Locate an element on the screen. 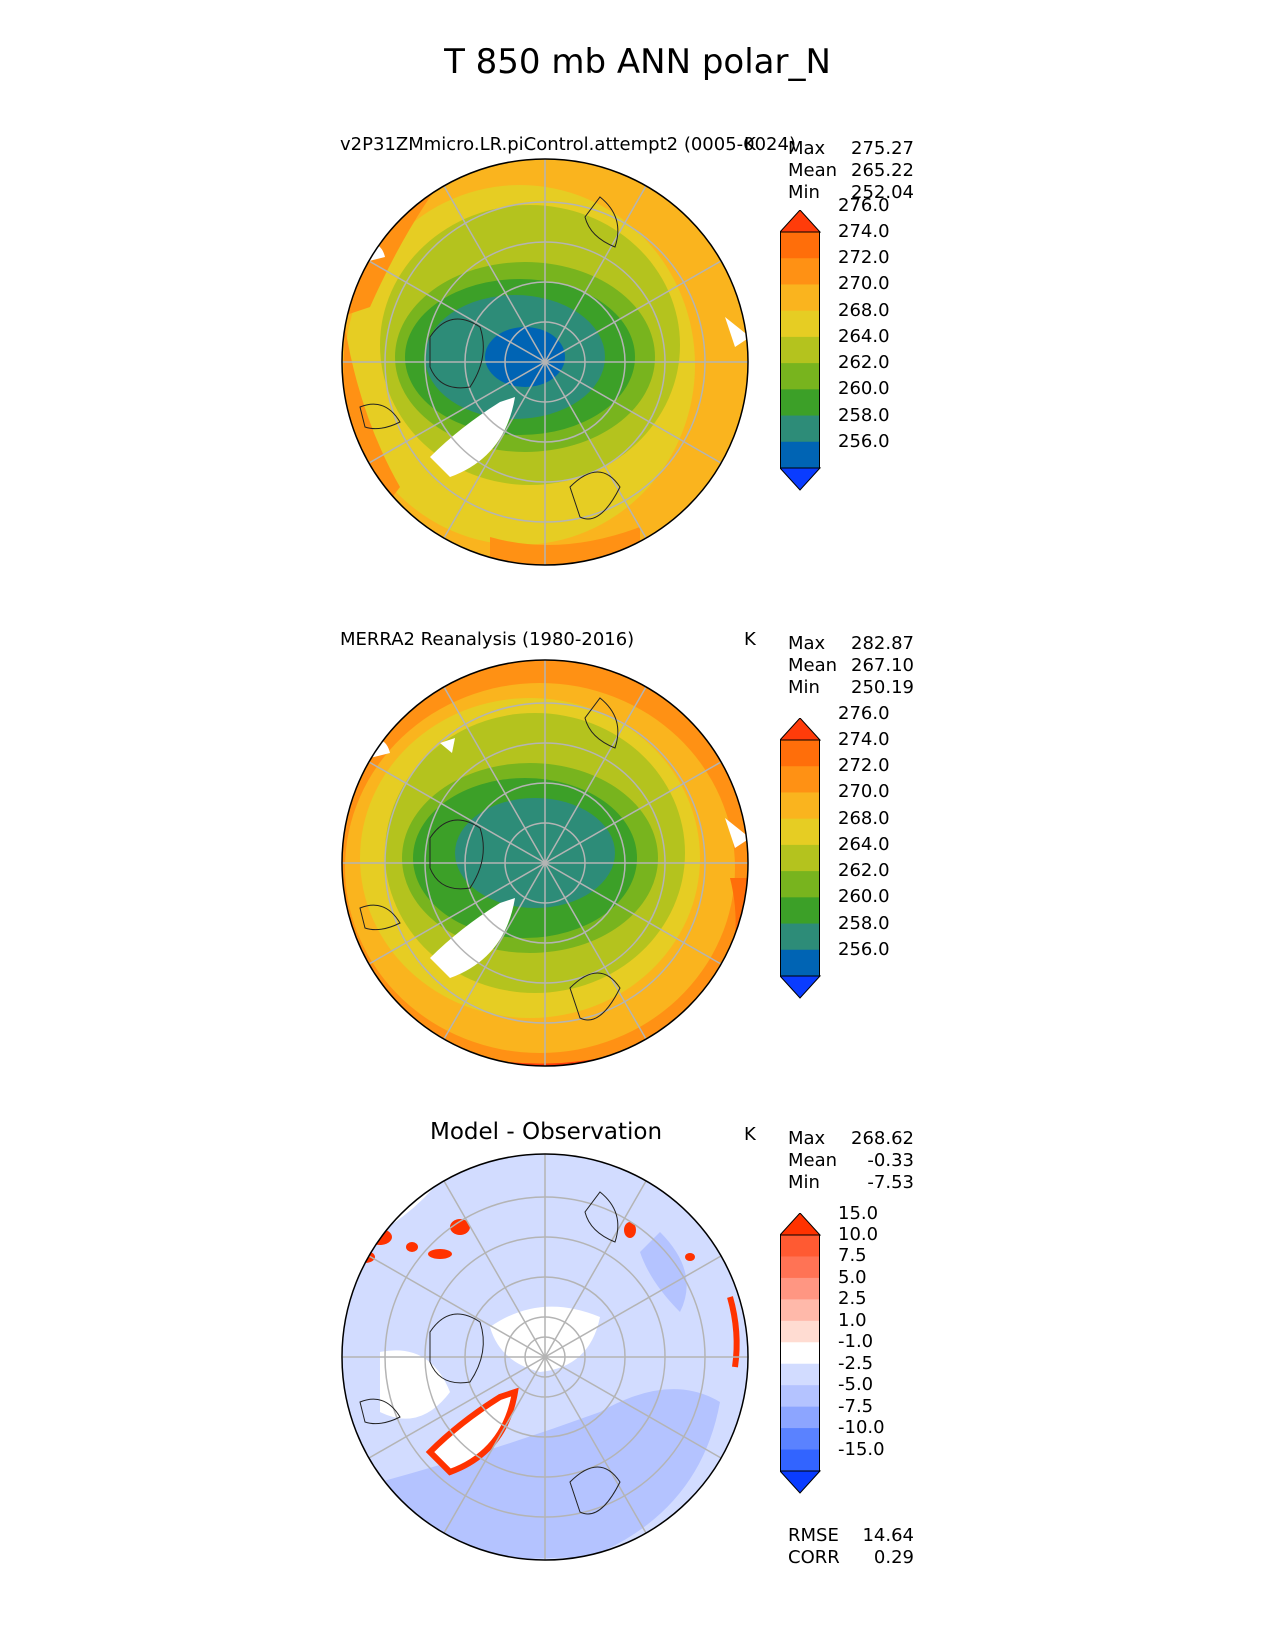 Image resolution: width=1275 pixels, height=1650 pixels. panel-title: MERRA2 Reanalysis (1980-2016) is located at coordinates (487, 639).